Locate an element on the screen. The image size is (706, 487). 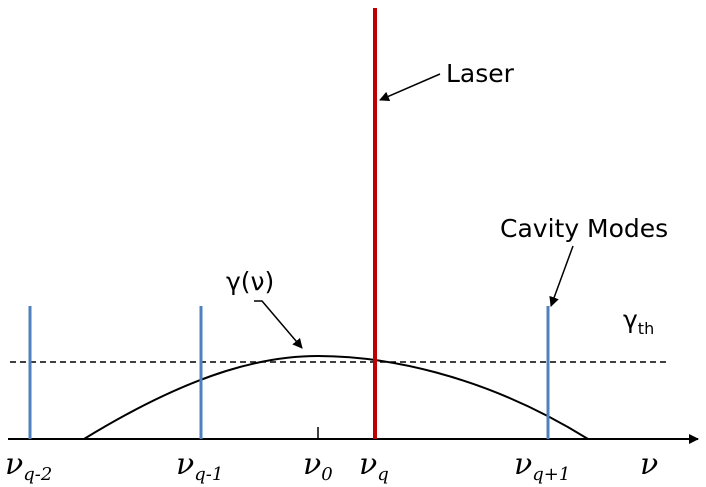
freq-label-q-1: νq-1 is located at coordinates (199, 466).